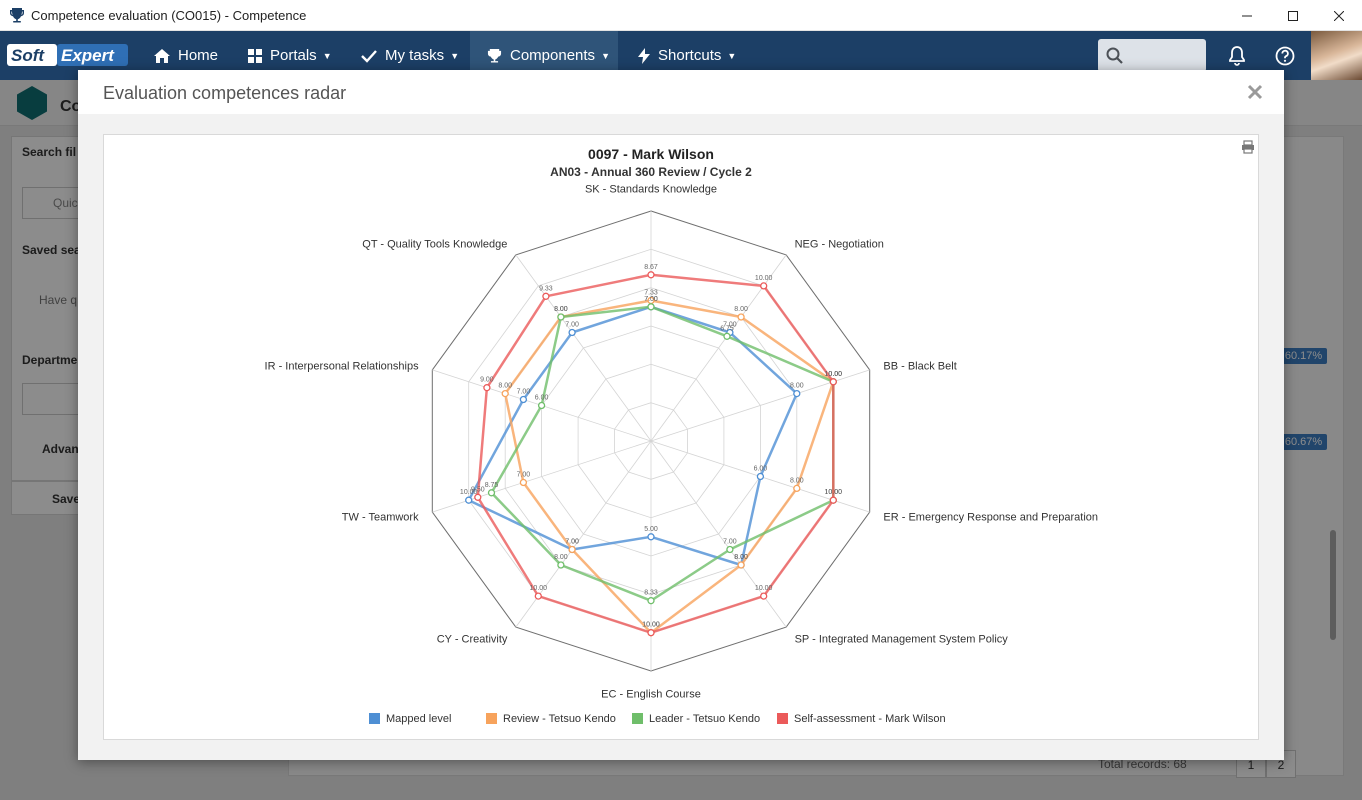 This screenshot has height=800, width=1362. Describe the element at coordinates (839, 244) in the screenshot. I see `axis-label: NEG - Negotiation` at that location.